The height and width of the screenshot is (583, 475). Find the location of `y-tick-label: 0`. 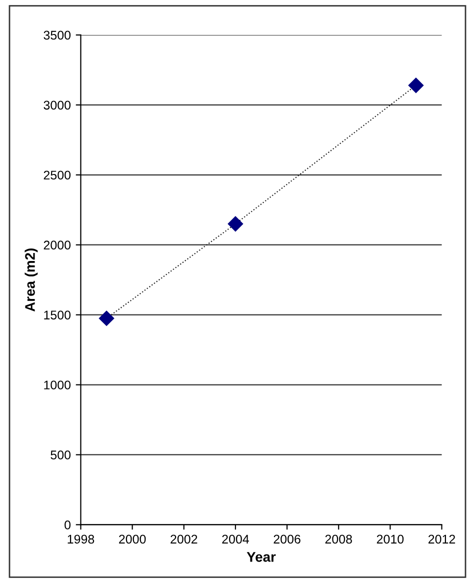

y-tick-label: 0 is located at coordinates (67, 525).